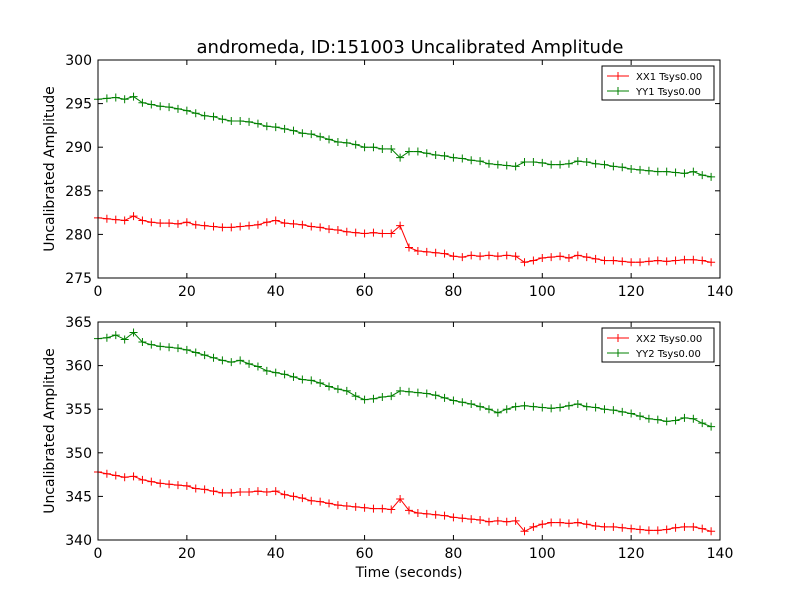  Describe the element at coordinates (669, 77) in the screenshot. I see `legend-label: XX1 Tsys0.00` at that location.